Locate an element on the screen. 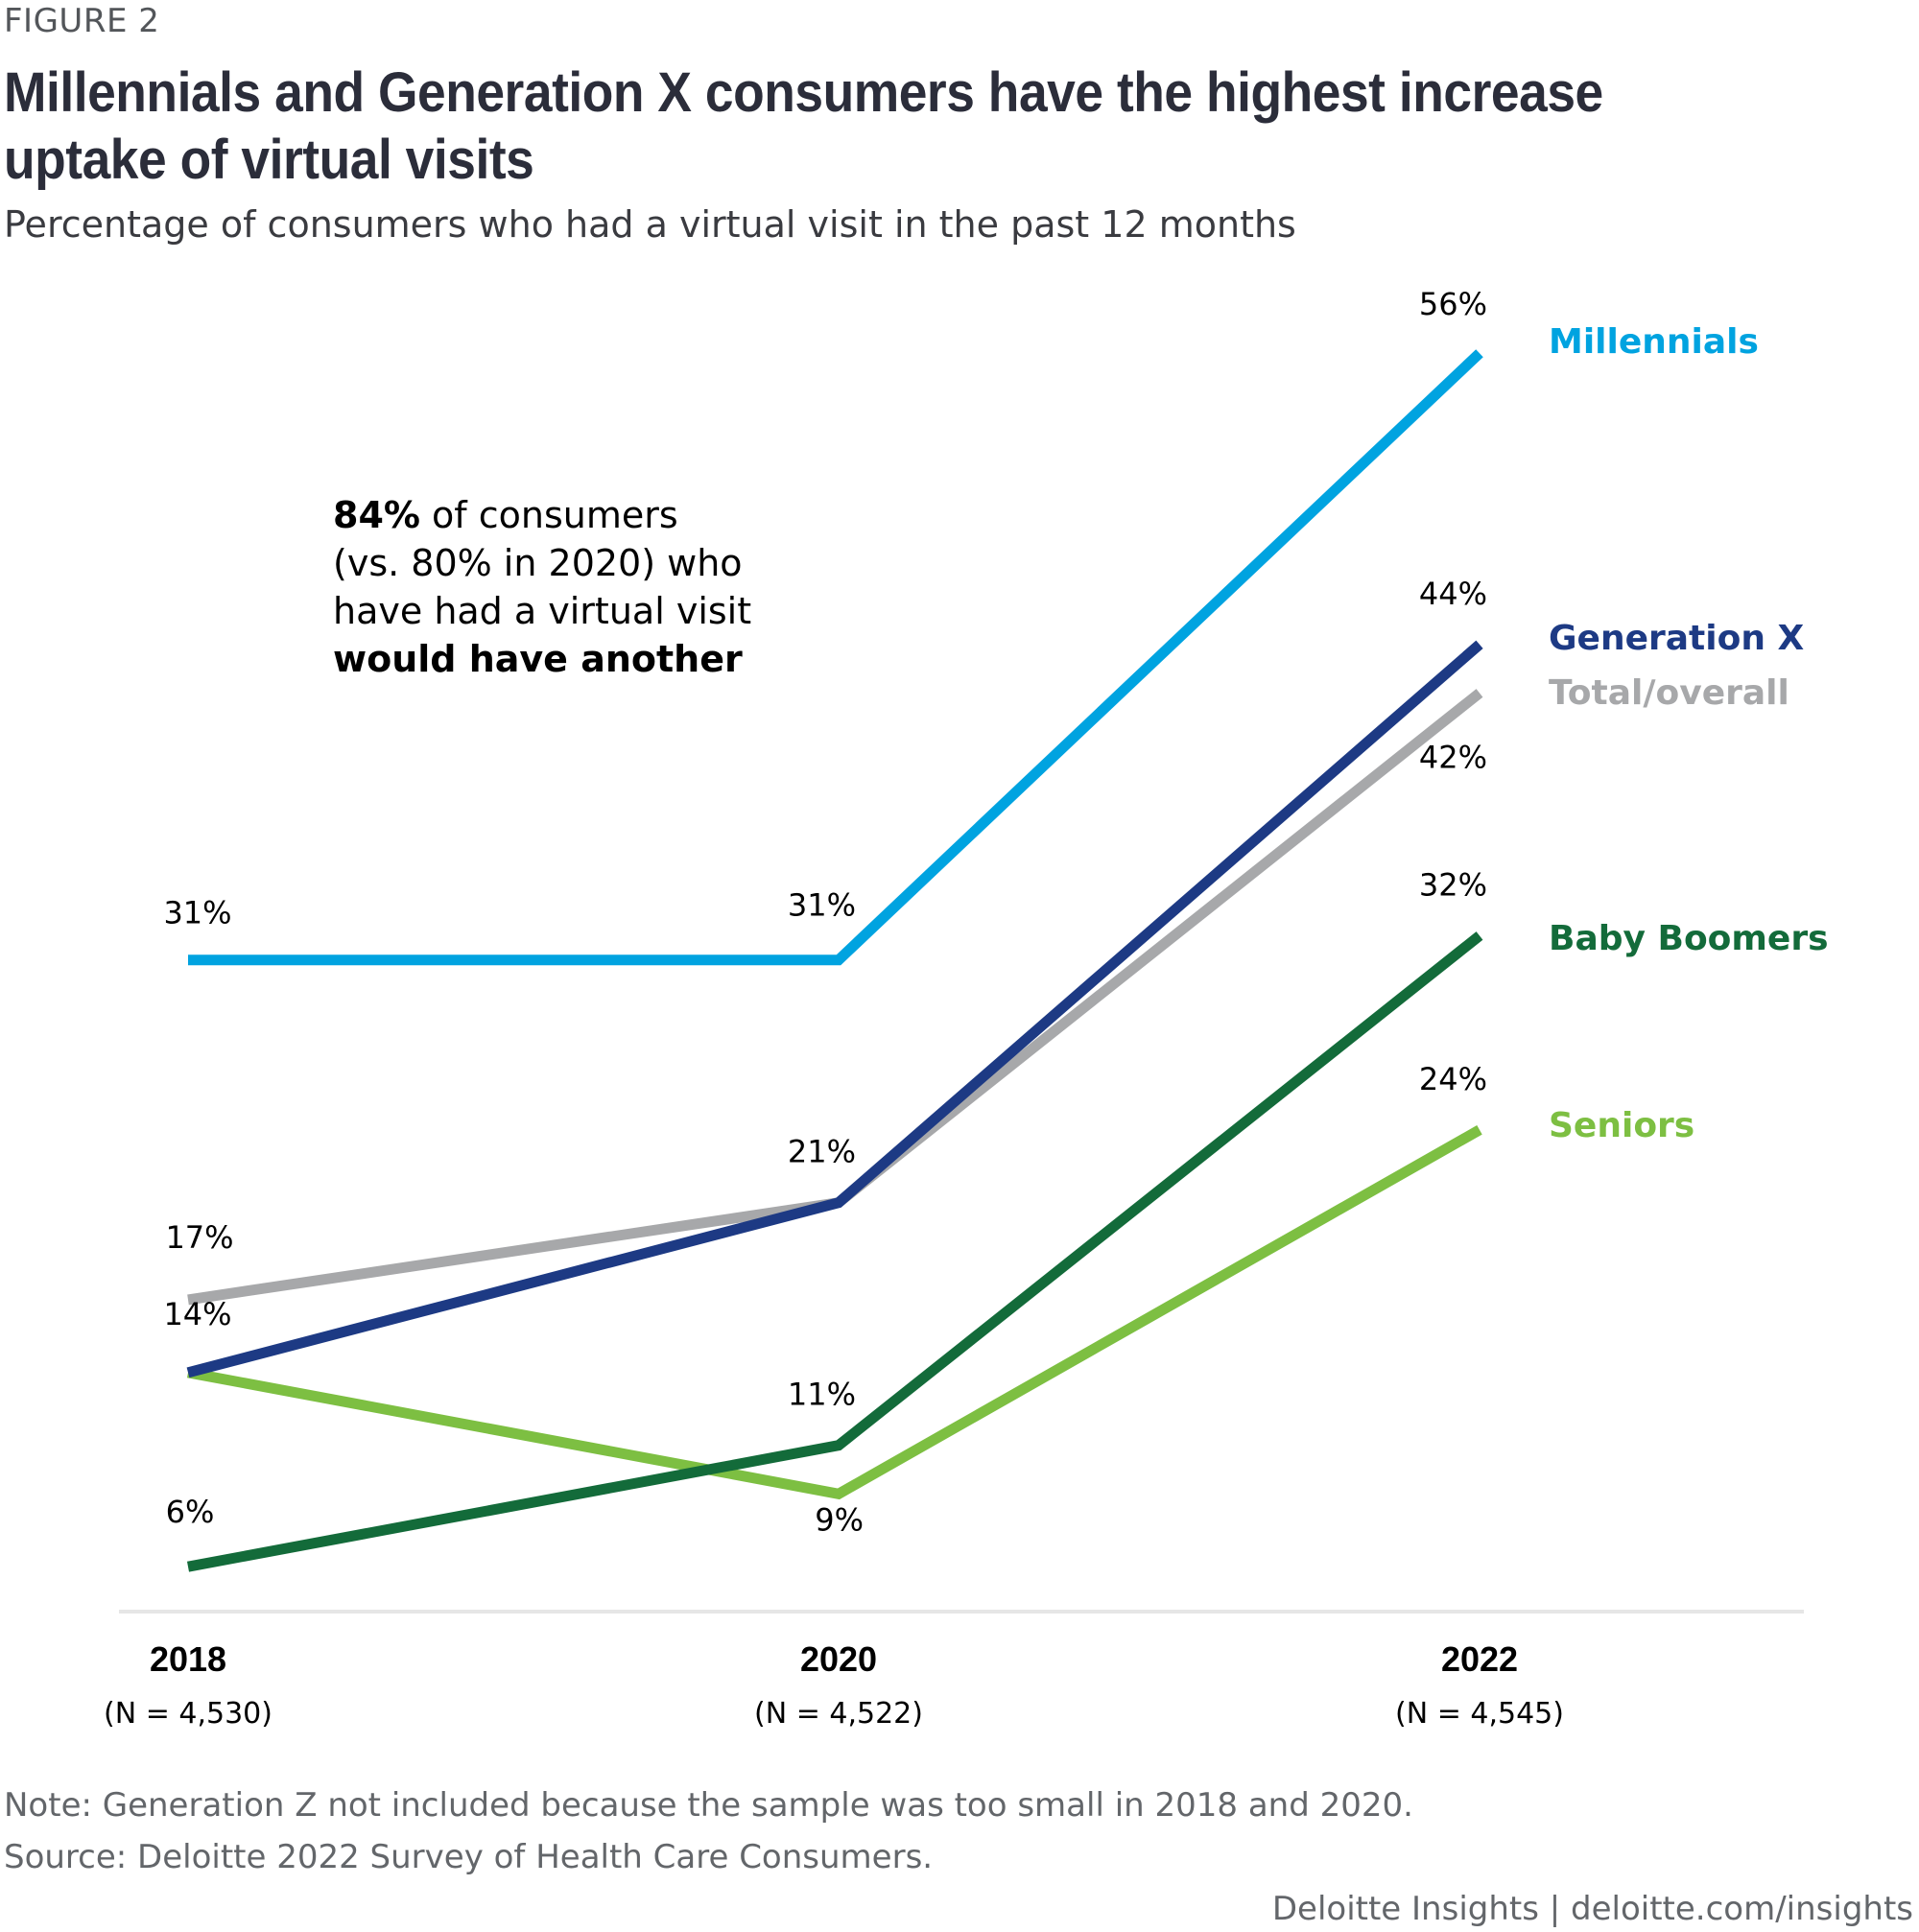 The image size is (1919, 1932). x-tick-label-2018: 2018 is located at coordinates (188, 1659).